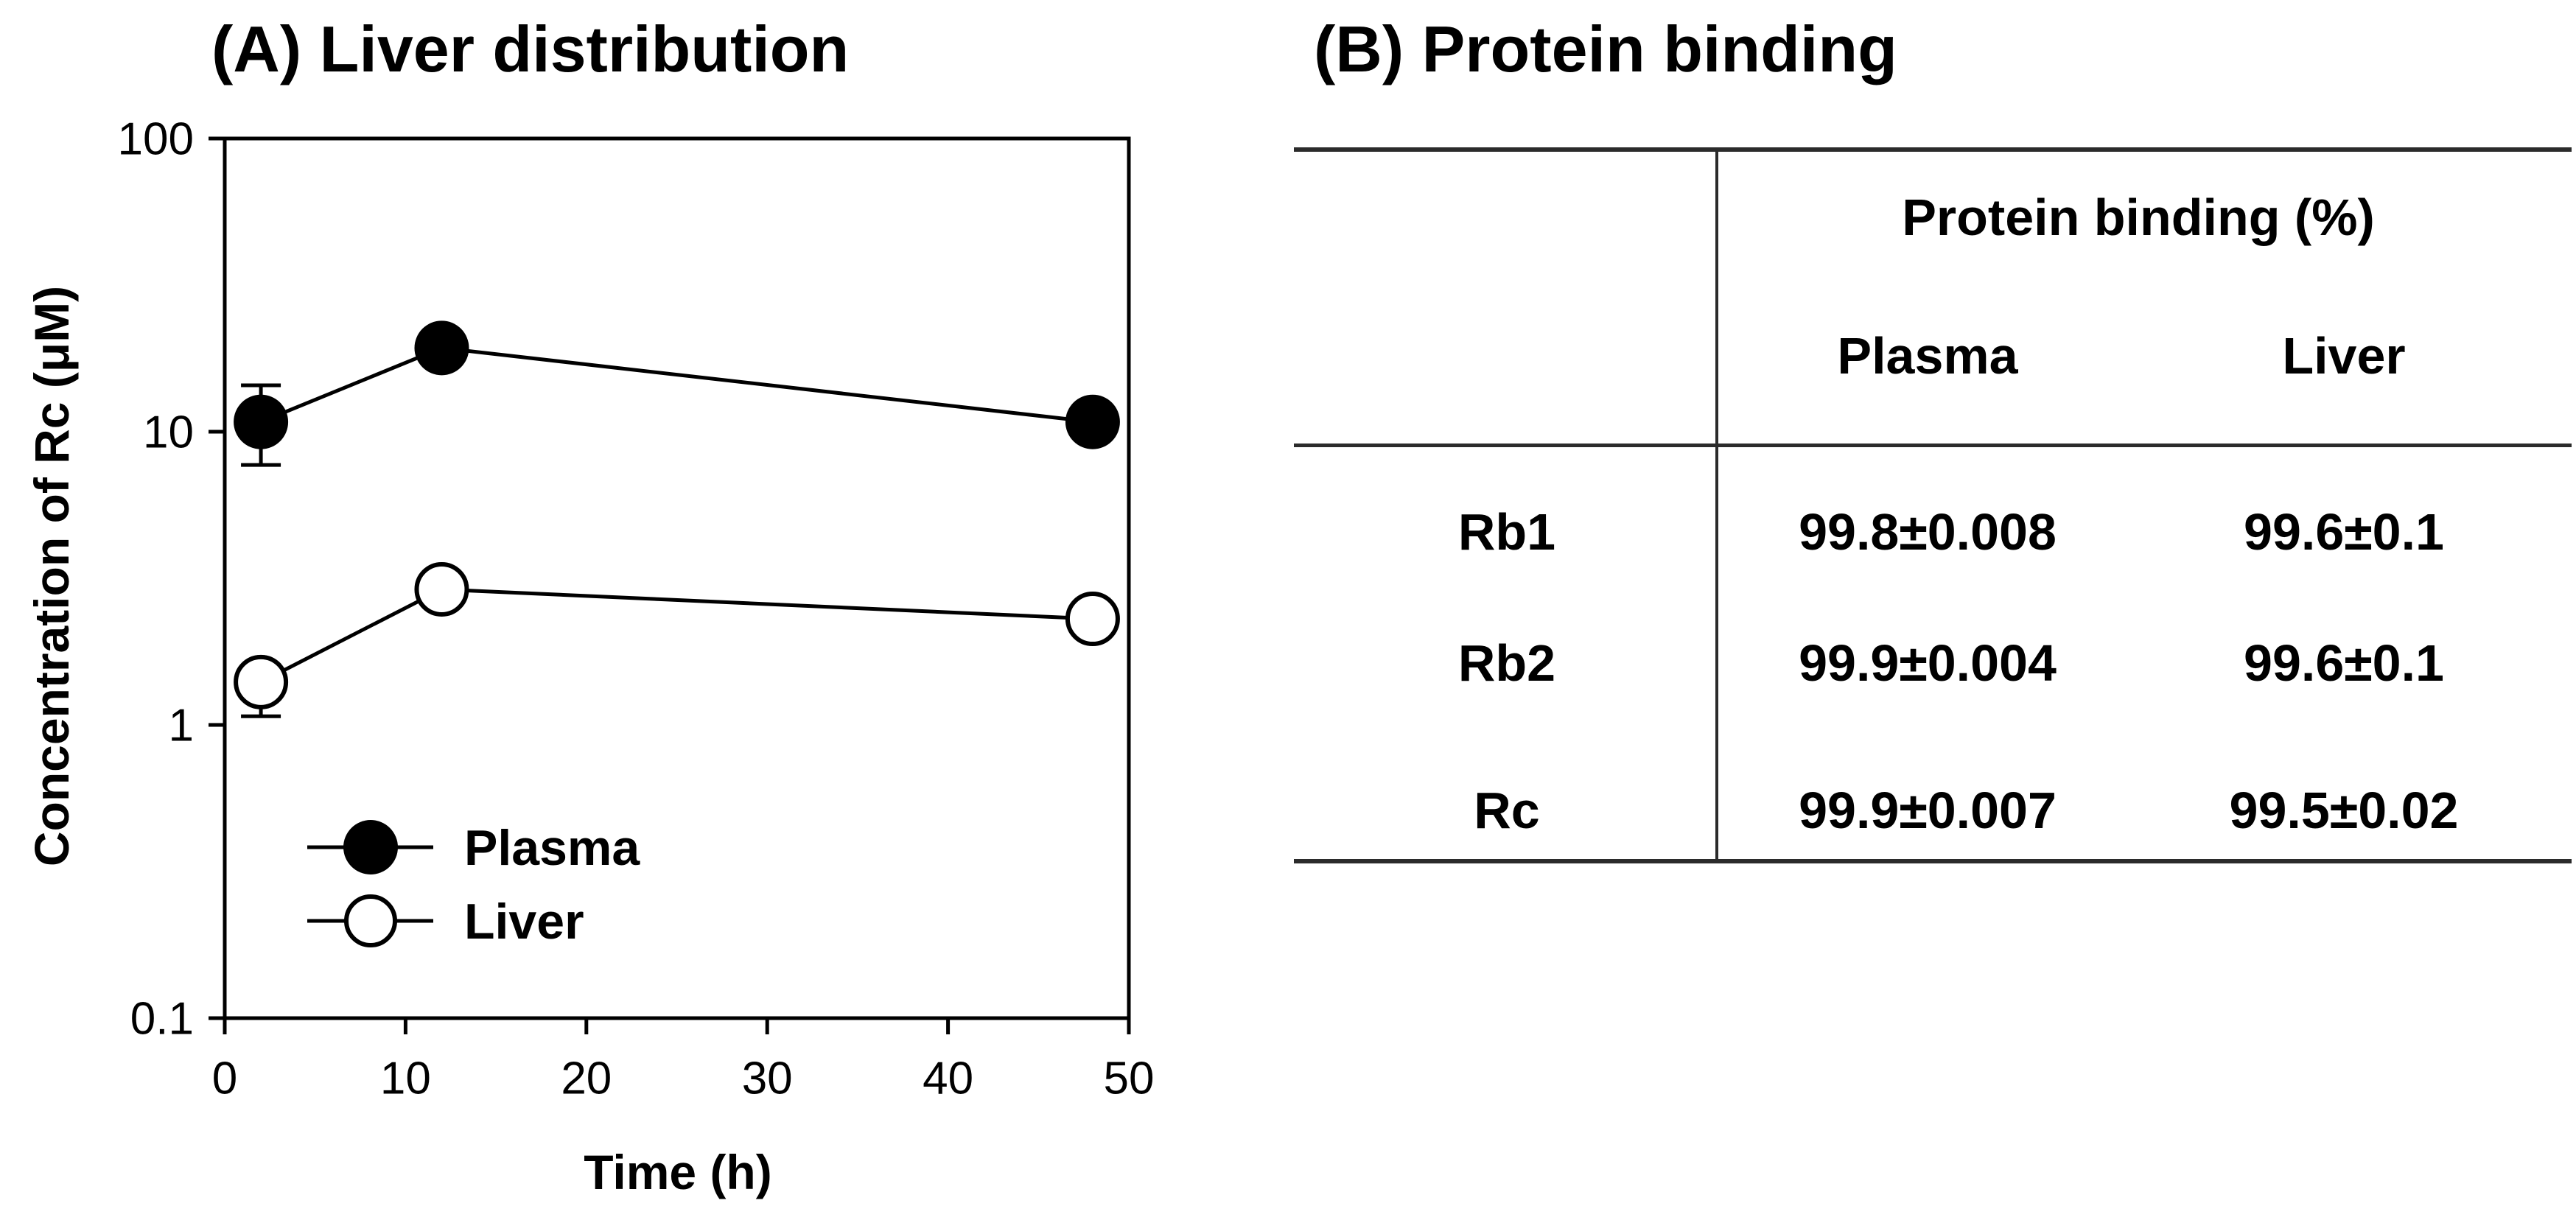 This screenshot has height=1220, width=2576. Describe the element at coordinates (586, 1079) in the screenshot. I see `x-tick-label: 20` at that location.